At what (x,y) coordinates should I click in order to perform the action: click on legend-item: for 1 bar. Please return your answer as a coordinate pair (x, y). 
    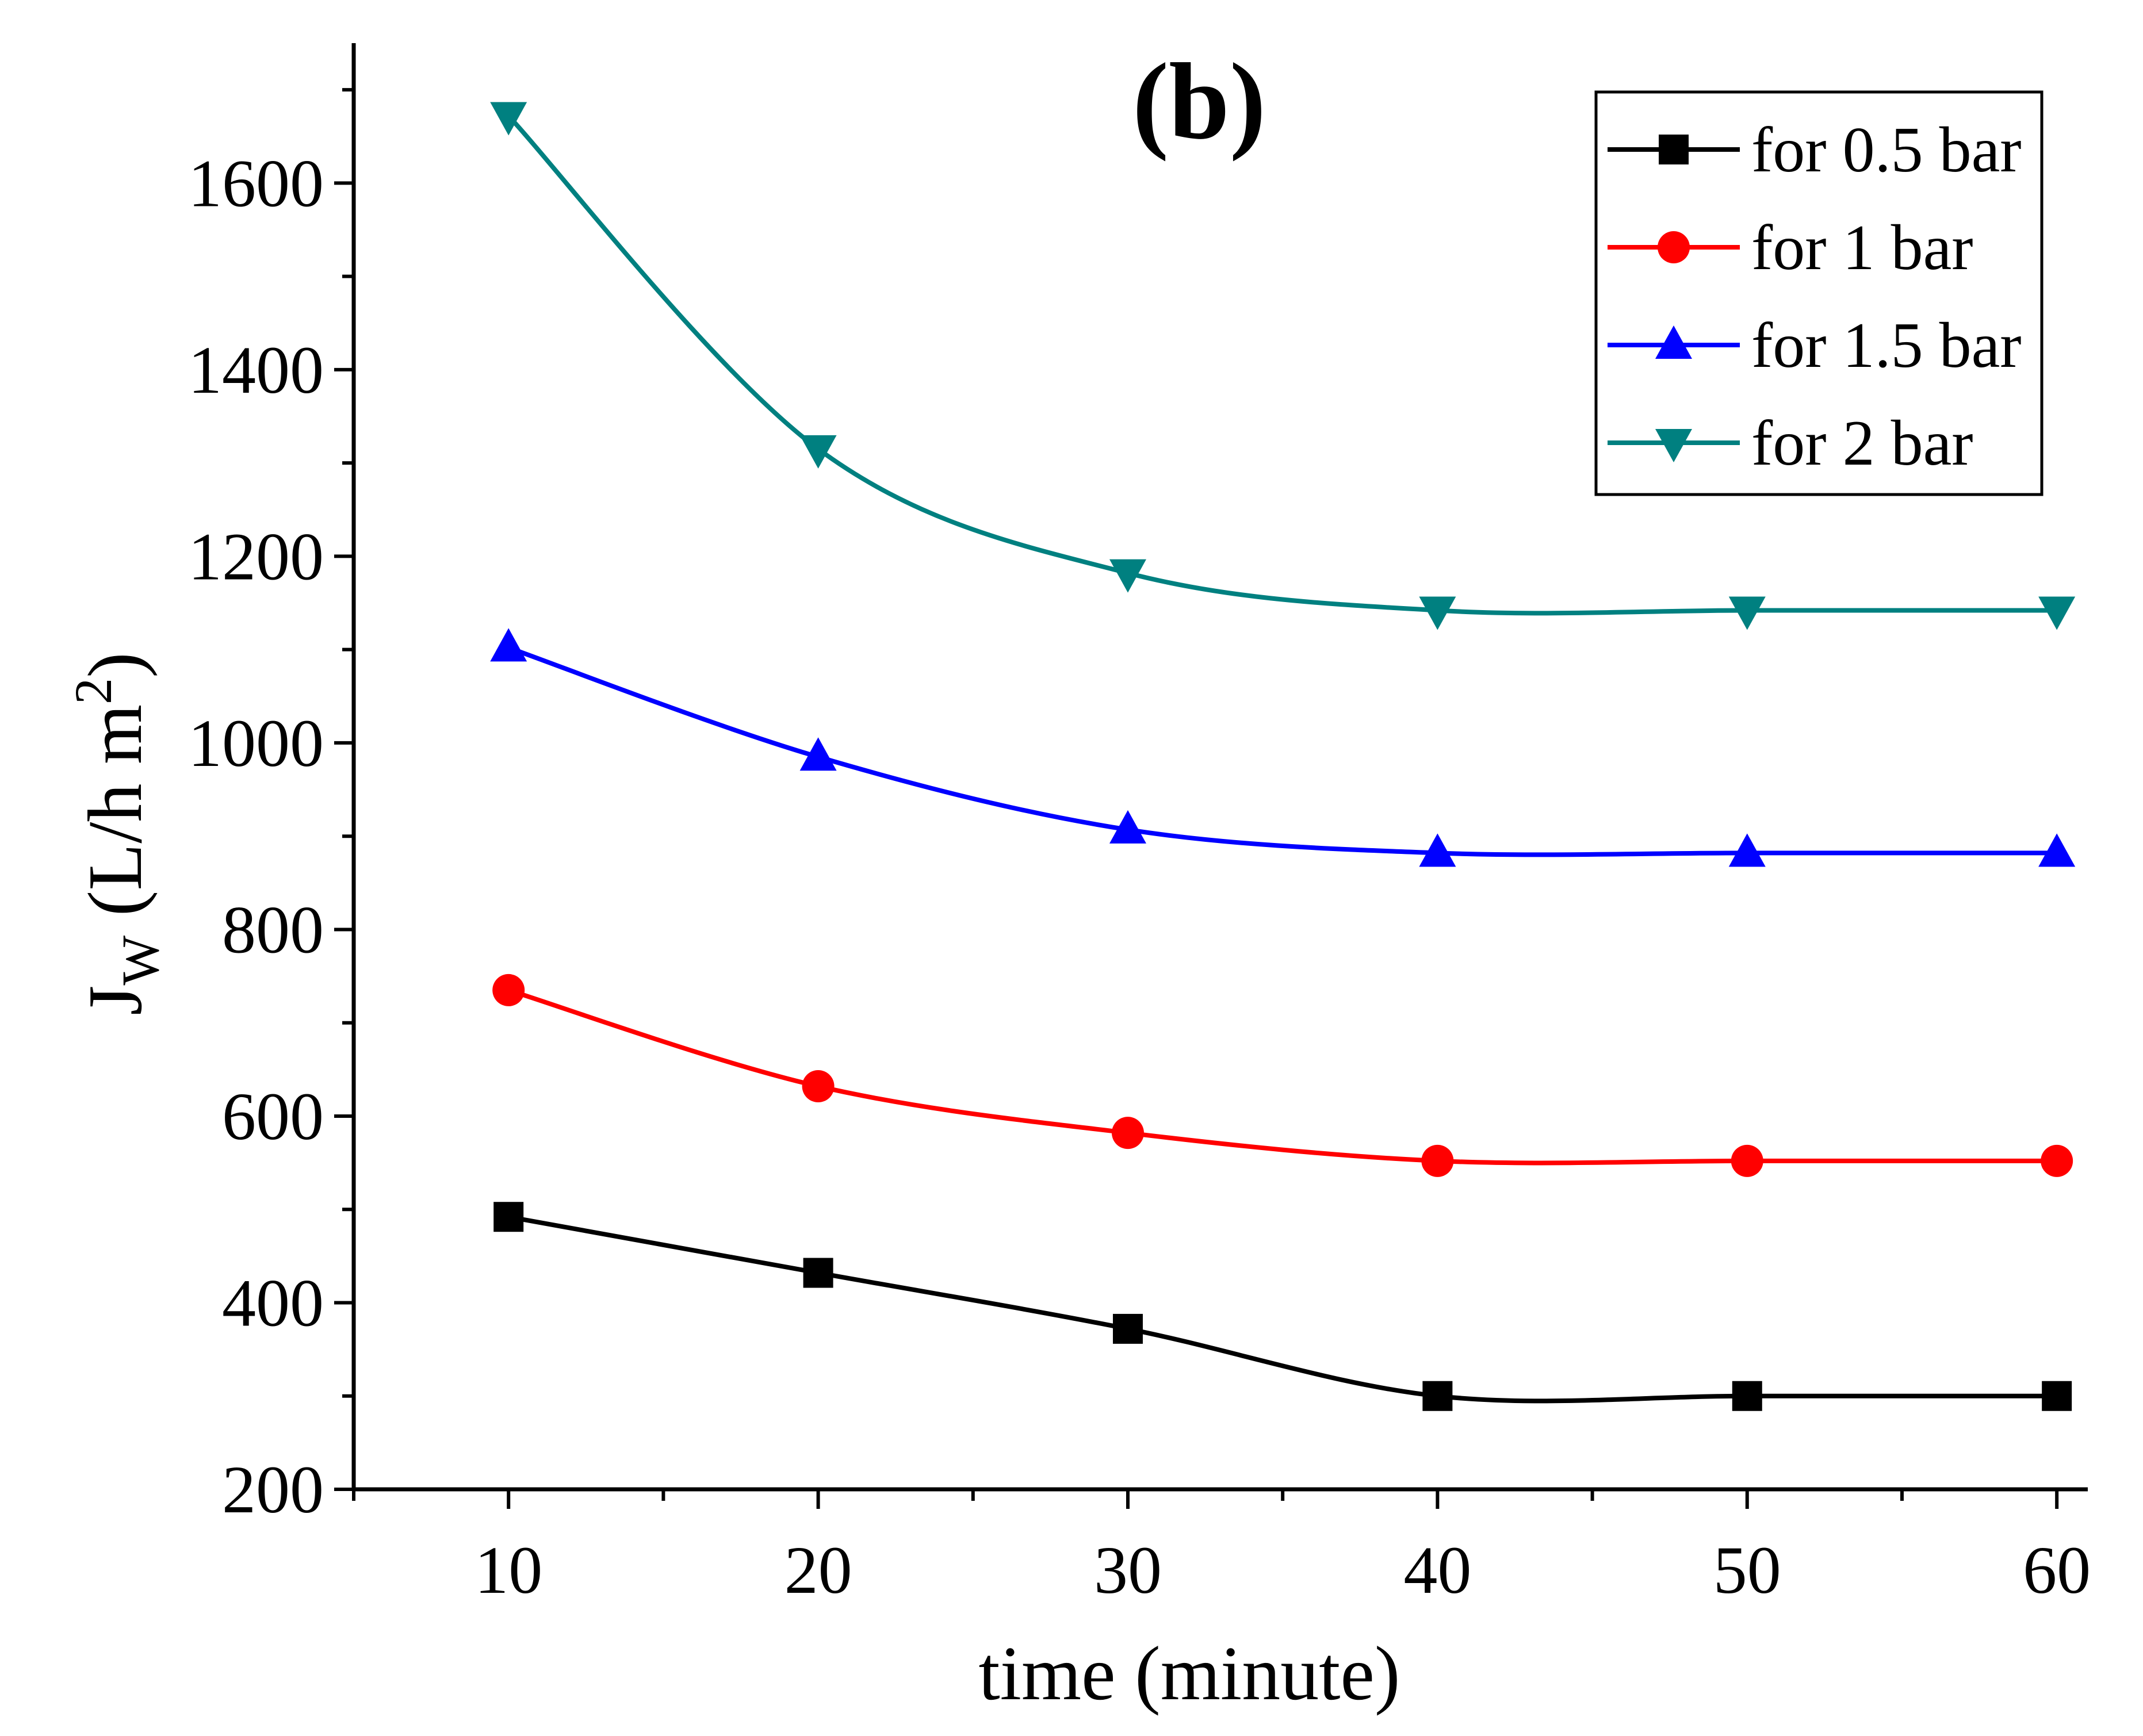
    Looking at the image, I should click on (1790, 247).